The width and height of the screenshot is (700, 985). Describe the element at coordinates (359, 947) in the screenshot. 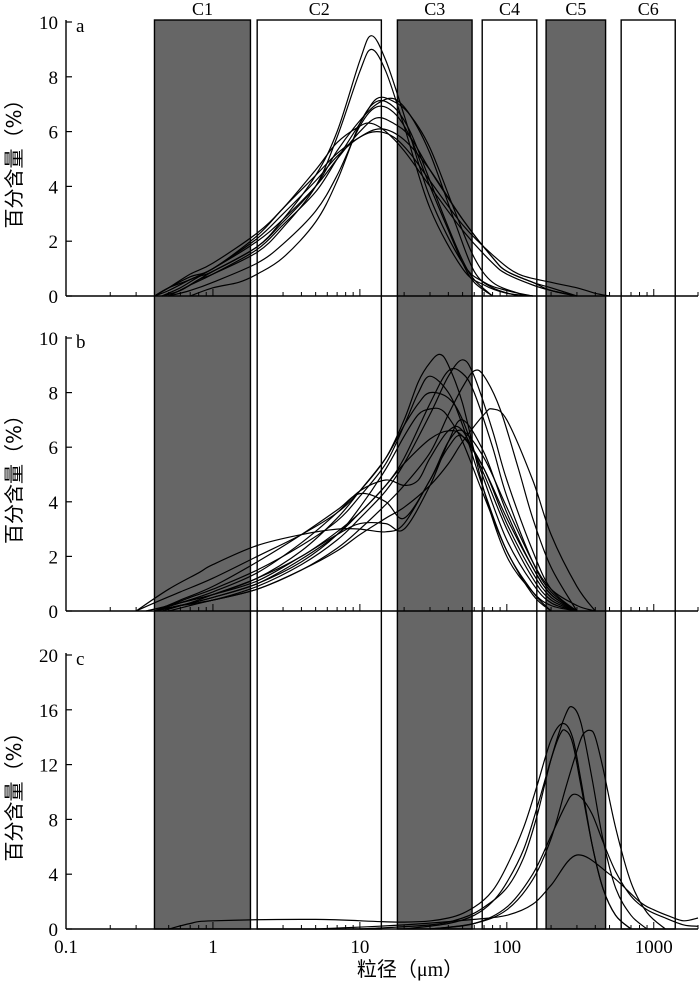

I see `x-tick-label: 10` at that location.